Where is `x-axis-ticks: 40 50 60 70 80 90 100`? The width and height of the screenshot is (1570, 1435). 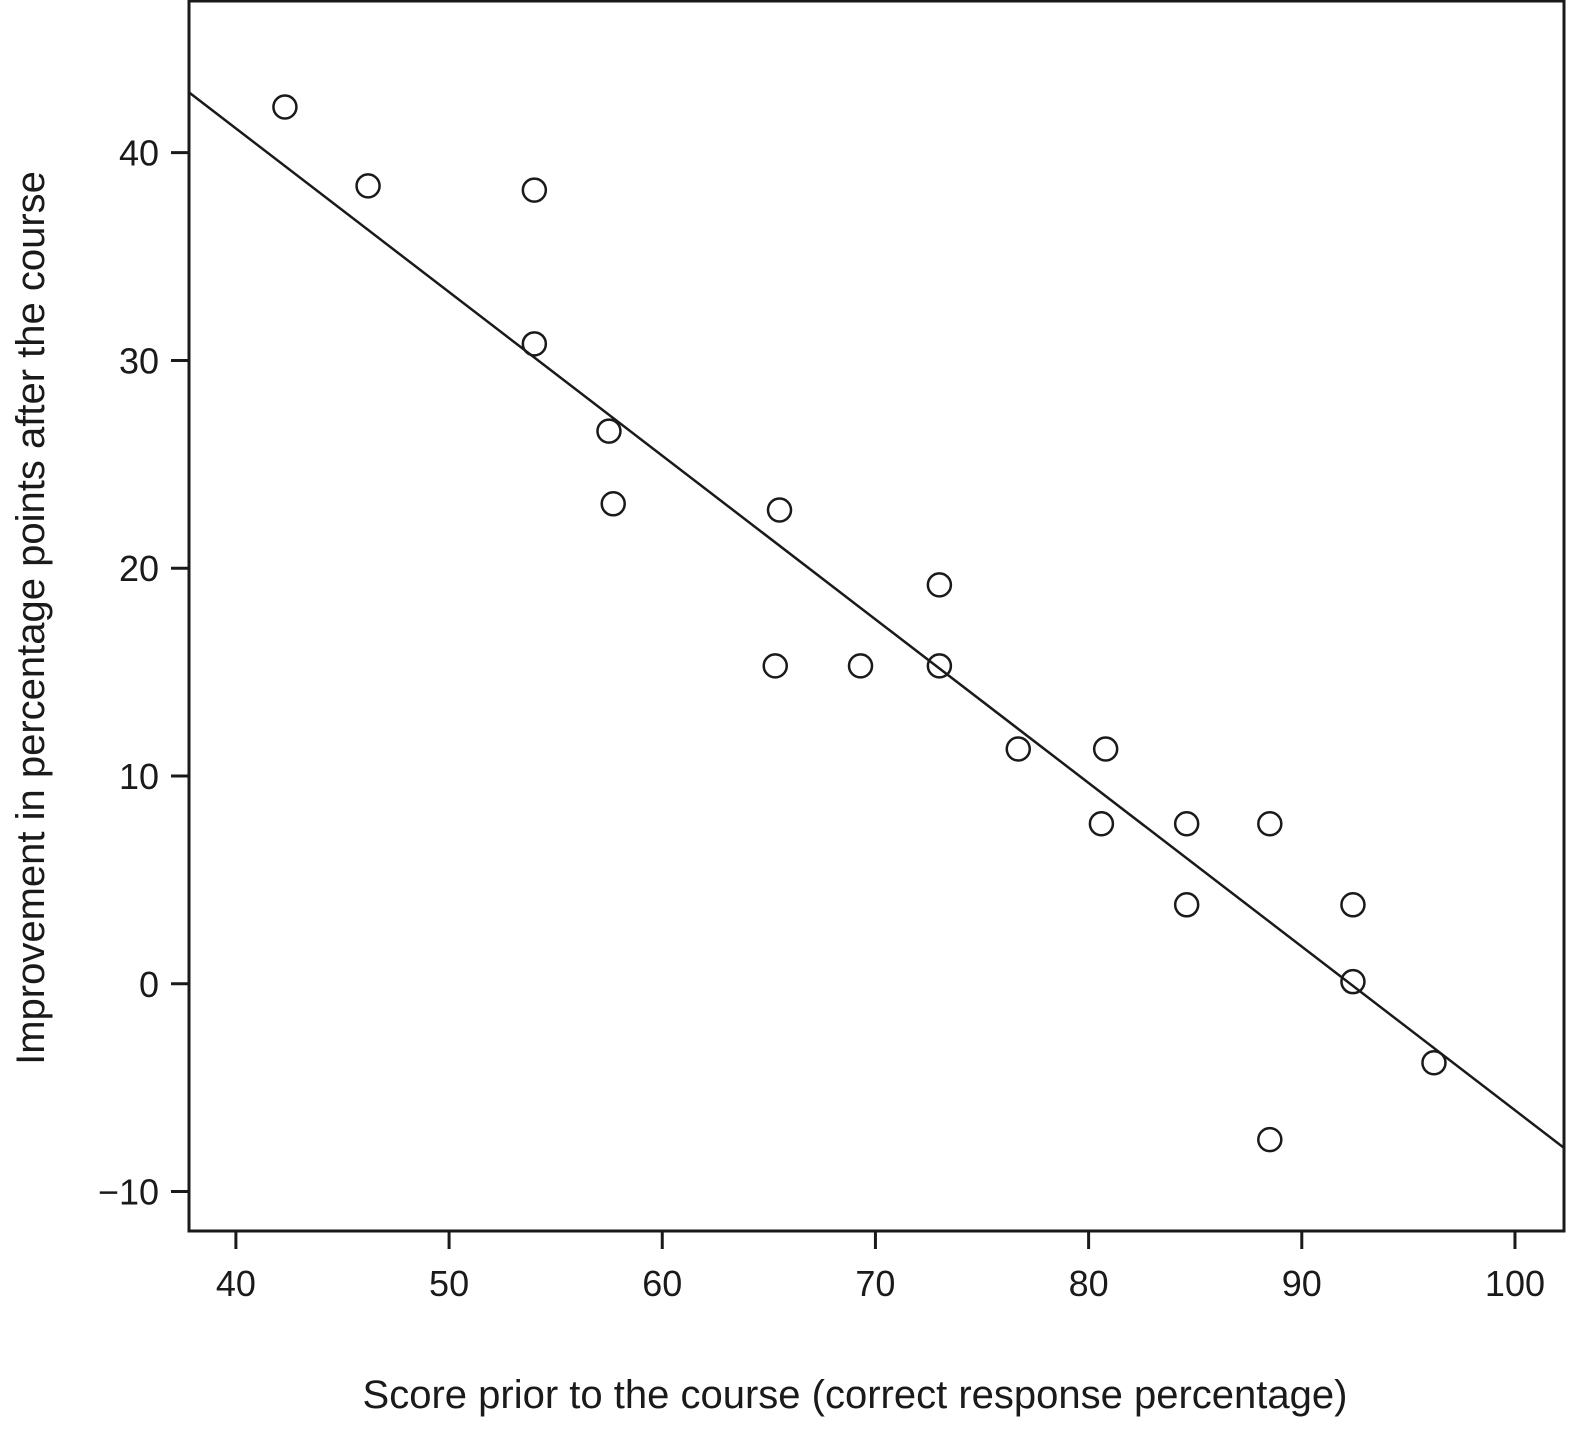 x-axis-ticks: 40 50 60 70 80 90 100 is located at coordinates (880, 1267).